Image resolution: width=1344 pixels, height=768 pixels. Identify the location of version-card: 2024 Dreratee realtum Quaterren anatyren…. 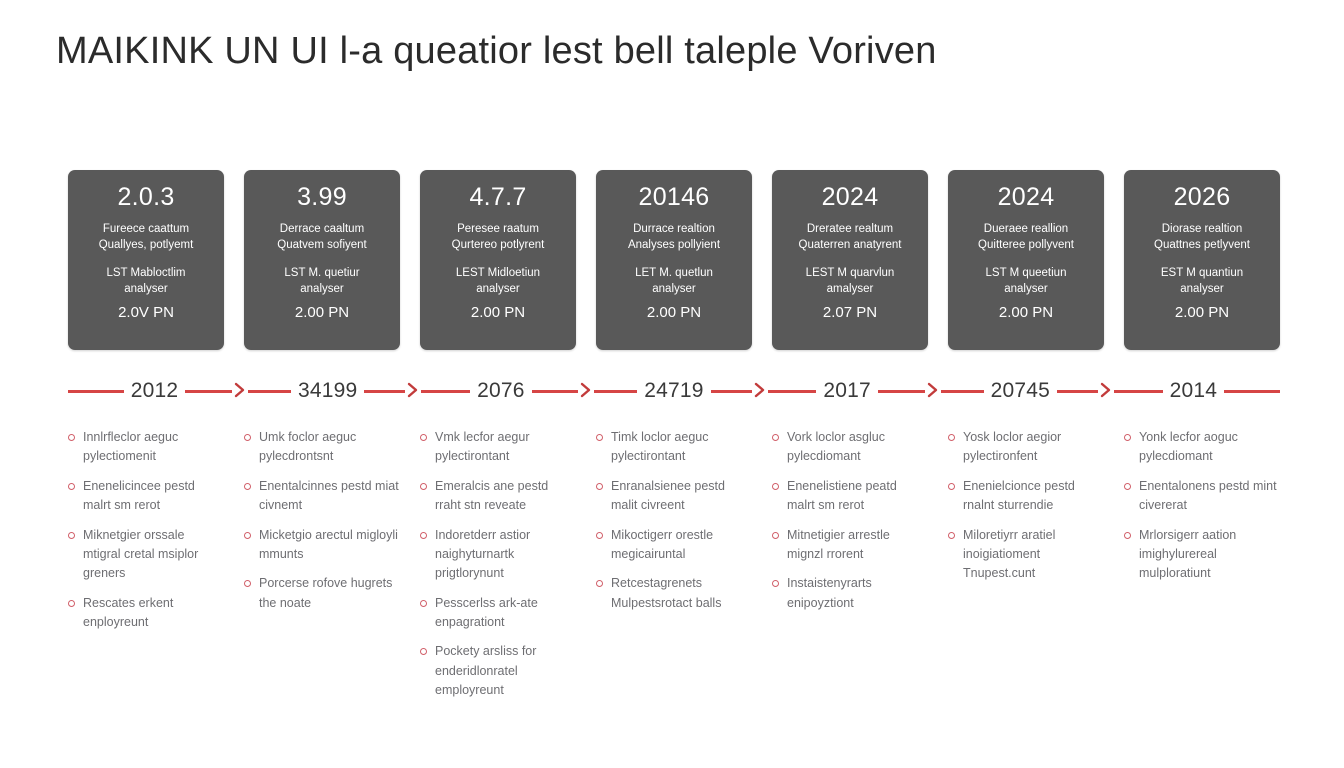
(850, 260).